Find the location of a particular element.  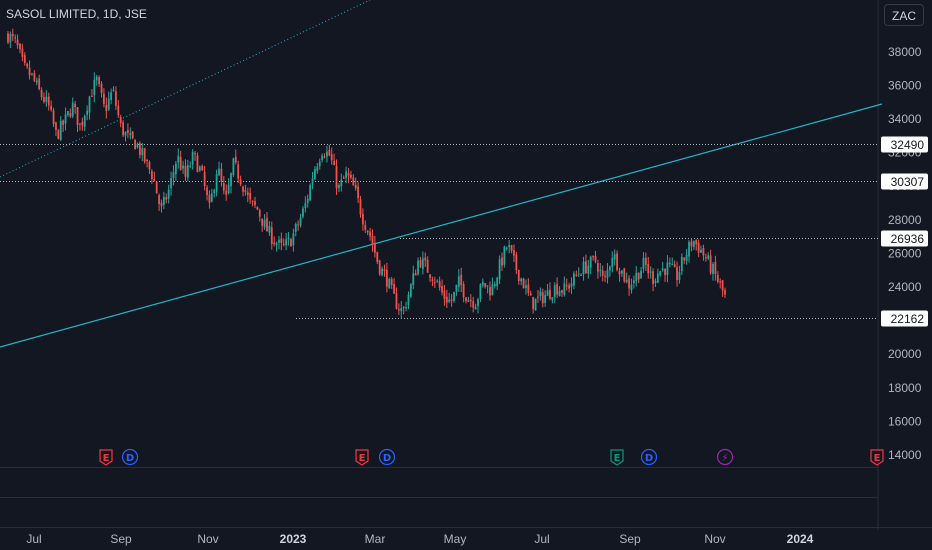

currency-button: ZAC is located at coordinates (904, 15).